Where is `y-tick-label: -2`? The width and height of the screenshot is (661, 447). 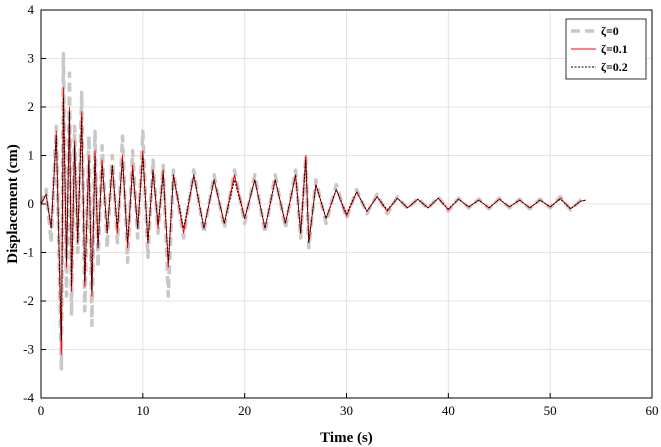
y-tick-label: -2 is located at coordinates (28, 300).